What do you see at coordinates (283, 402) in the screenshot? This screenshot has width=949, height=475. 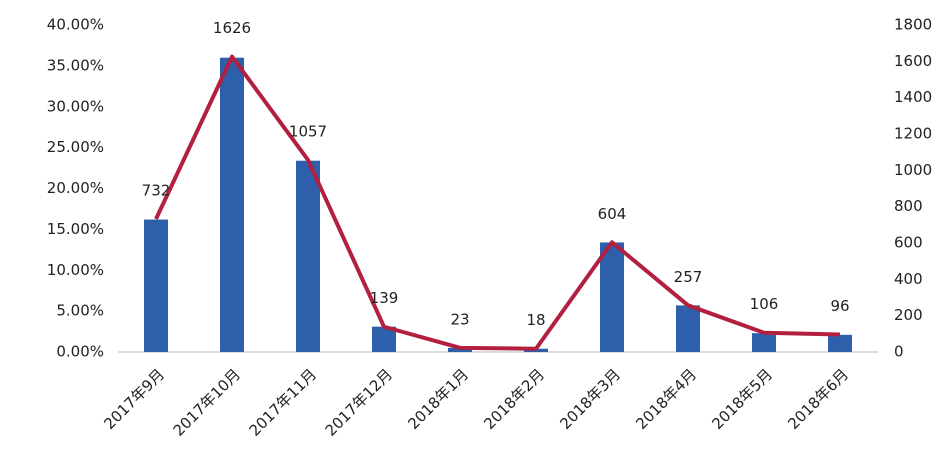 I see `x-tick-label: 2017年11月` at bounding box center [283, 402].